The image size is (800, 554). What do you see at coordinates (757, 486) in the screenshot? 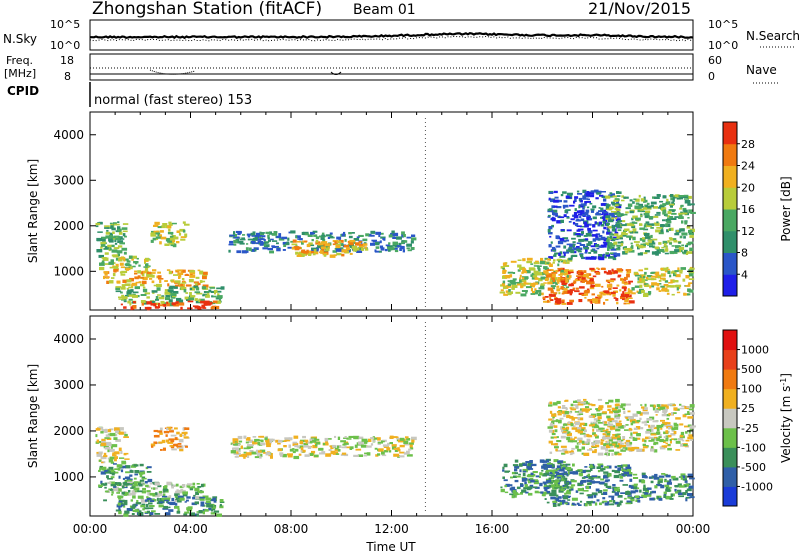
I see `colorbar-tick-label: -1000` at bounding box center [757, 486].